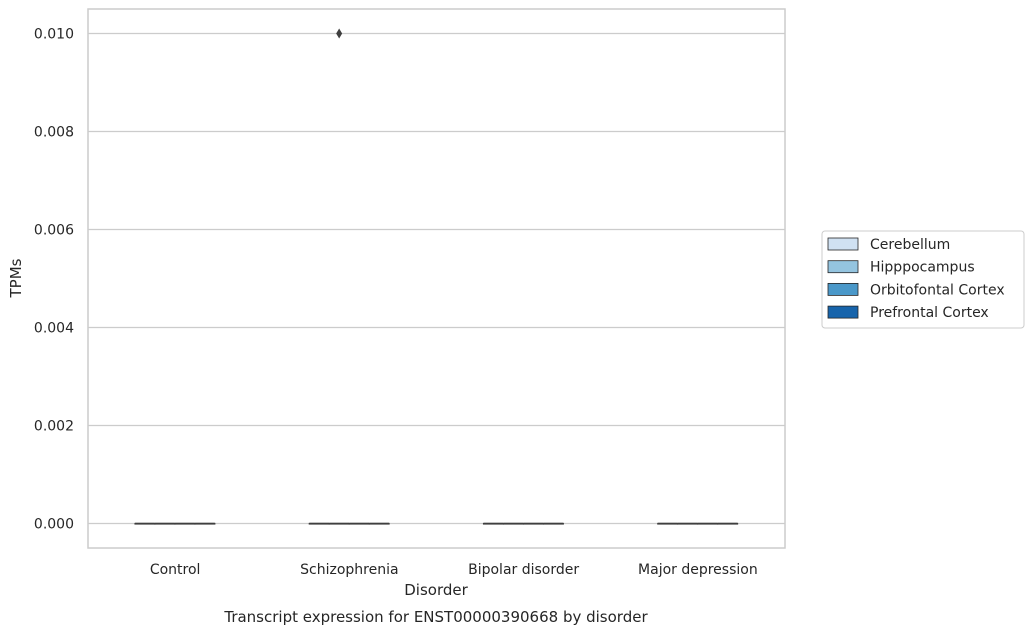 Image resolution: width=1033 pixels, height=634 pixels. Describe the element at coordinates (922, 268) in the screenshot. I see `legend-label: Hipppocampus` at that location.